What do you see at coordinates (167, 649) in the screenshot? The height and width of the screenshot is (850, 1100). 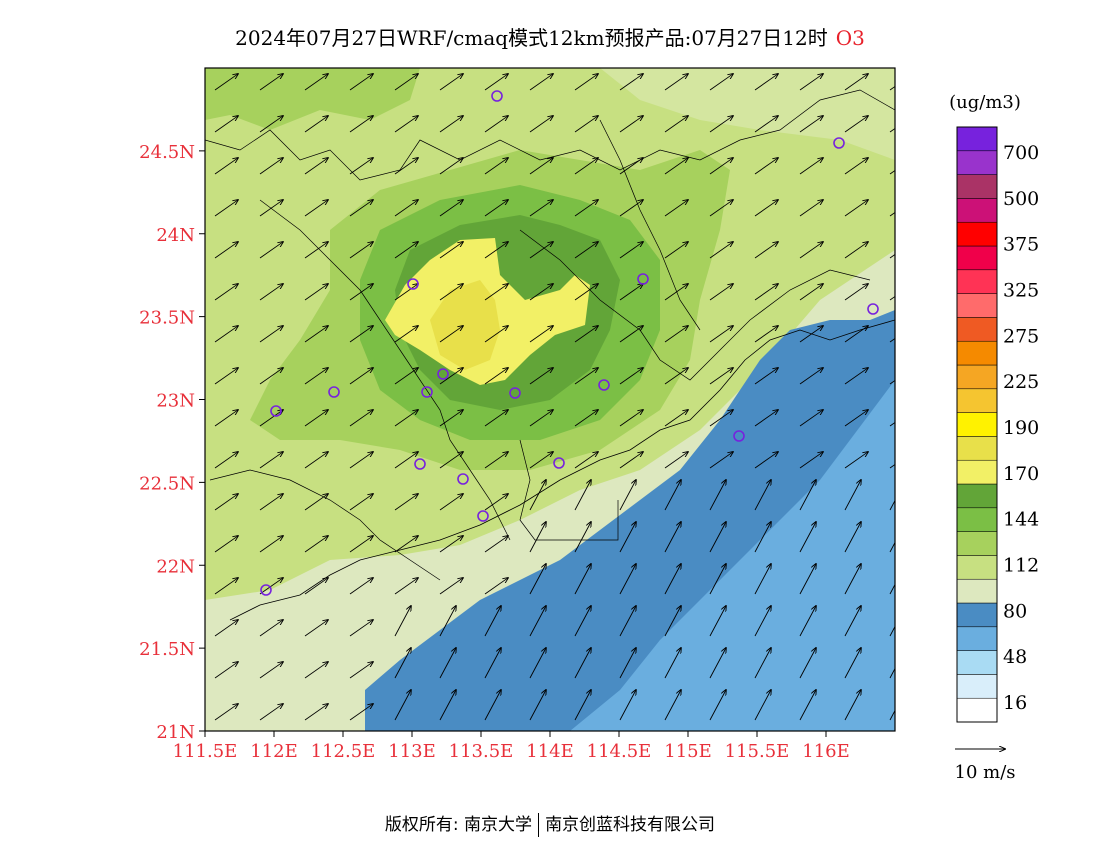 I see `lat-tick-label: 21.5N` at bounding box center [167, 649].